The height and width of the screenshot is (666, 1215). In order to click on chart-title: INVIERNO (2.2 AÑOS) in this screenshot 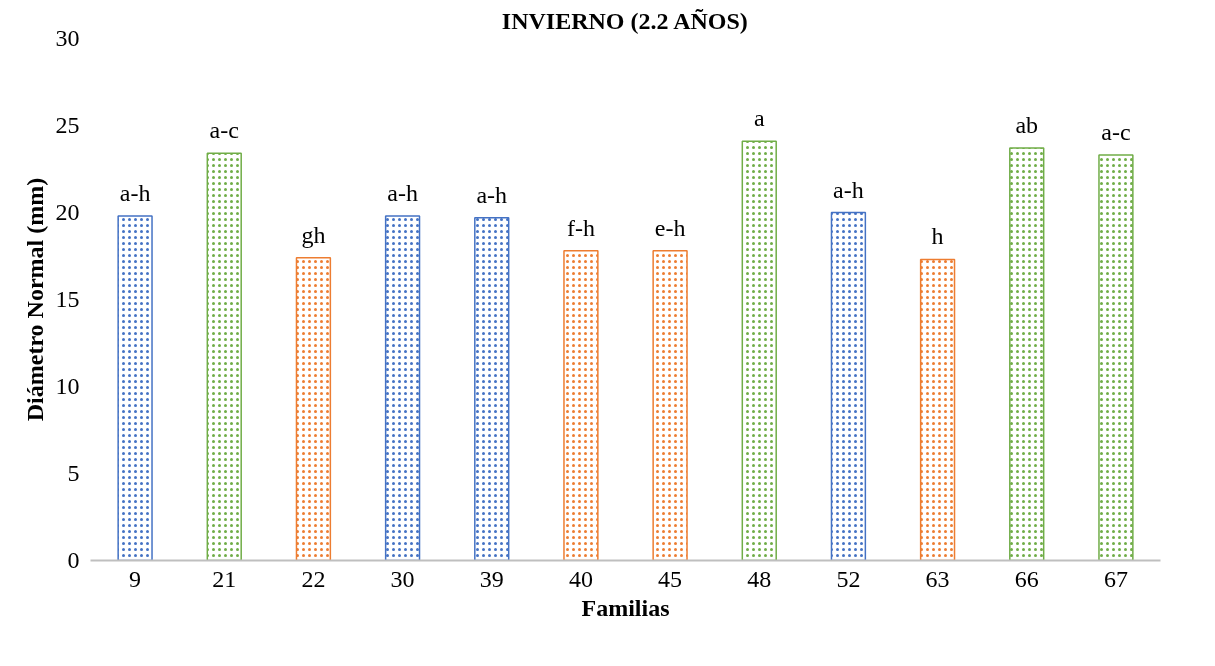, I will do `click(624, 20)`.